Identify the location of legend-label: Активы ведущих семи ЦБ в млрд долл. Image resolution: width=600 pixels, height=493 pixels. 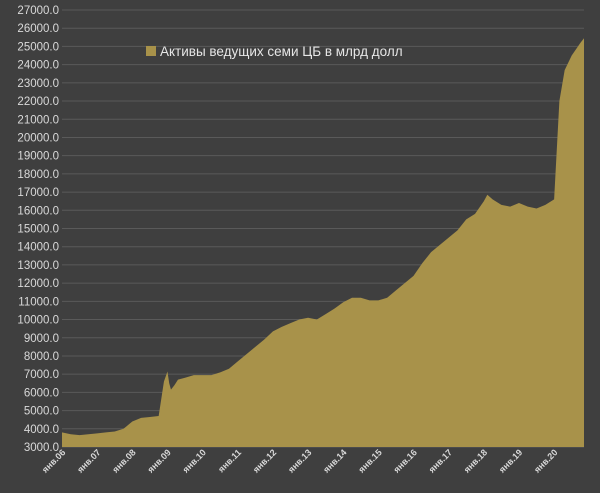
(281, 51).